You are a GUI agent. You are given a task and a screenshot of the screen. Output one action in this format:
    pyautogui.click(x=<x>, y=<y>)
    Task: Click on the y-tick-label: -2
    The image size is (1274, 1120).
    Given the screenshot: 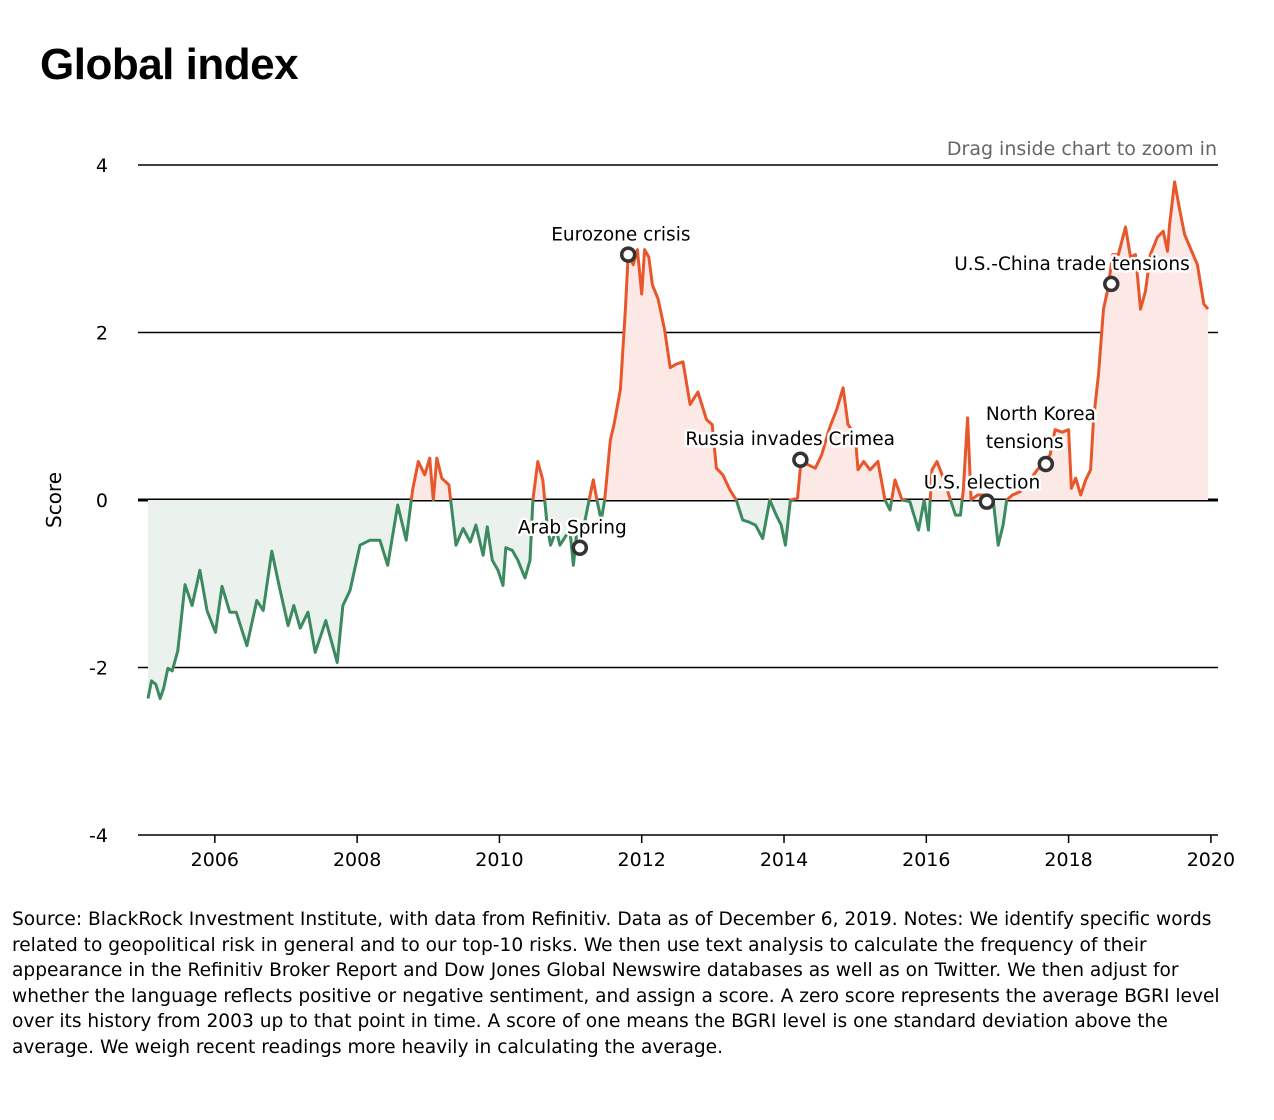 What is the action you would take?
    pyautogui.click(x=98, y=669)
    